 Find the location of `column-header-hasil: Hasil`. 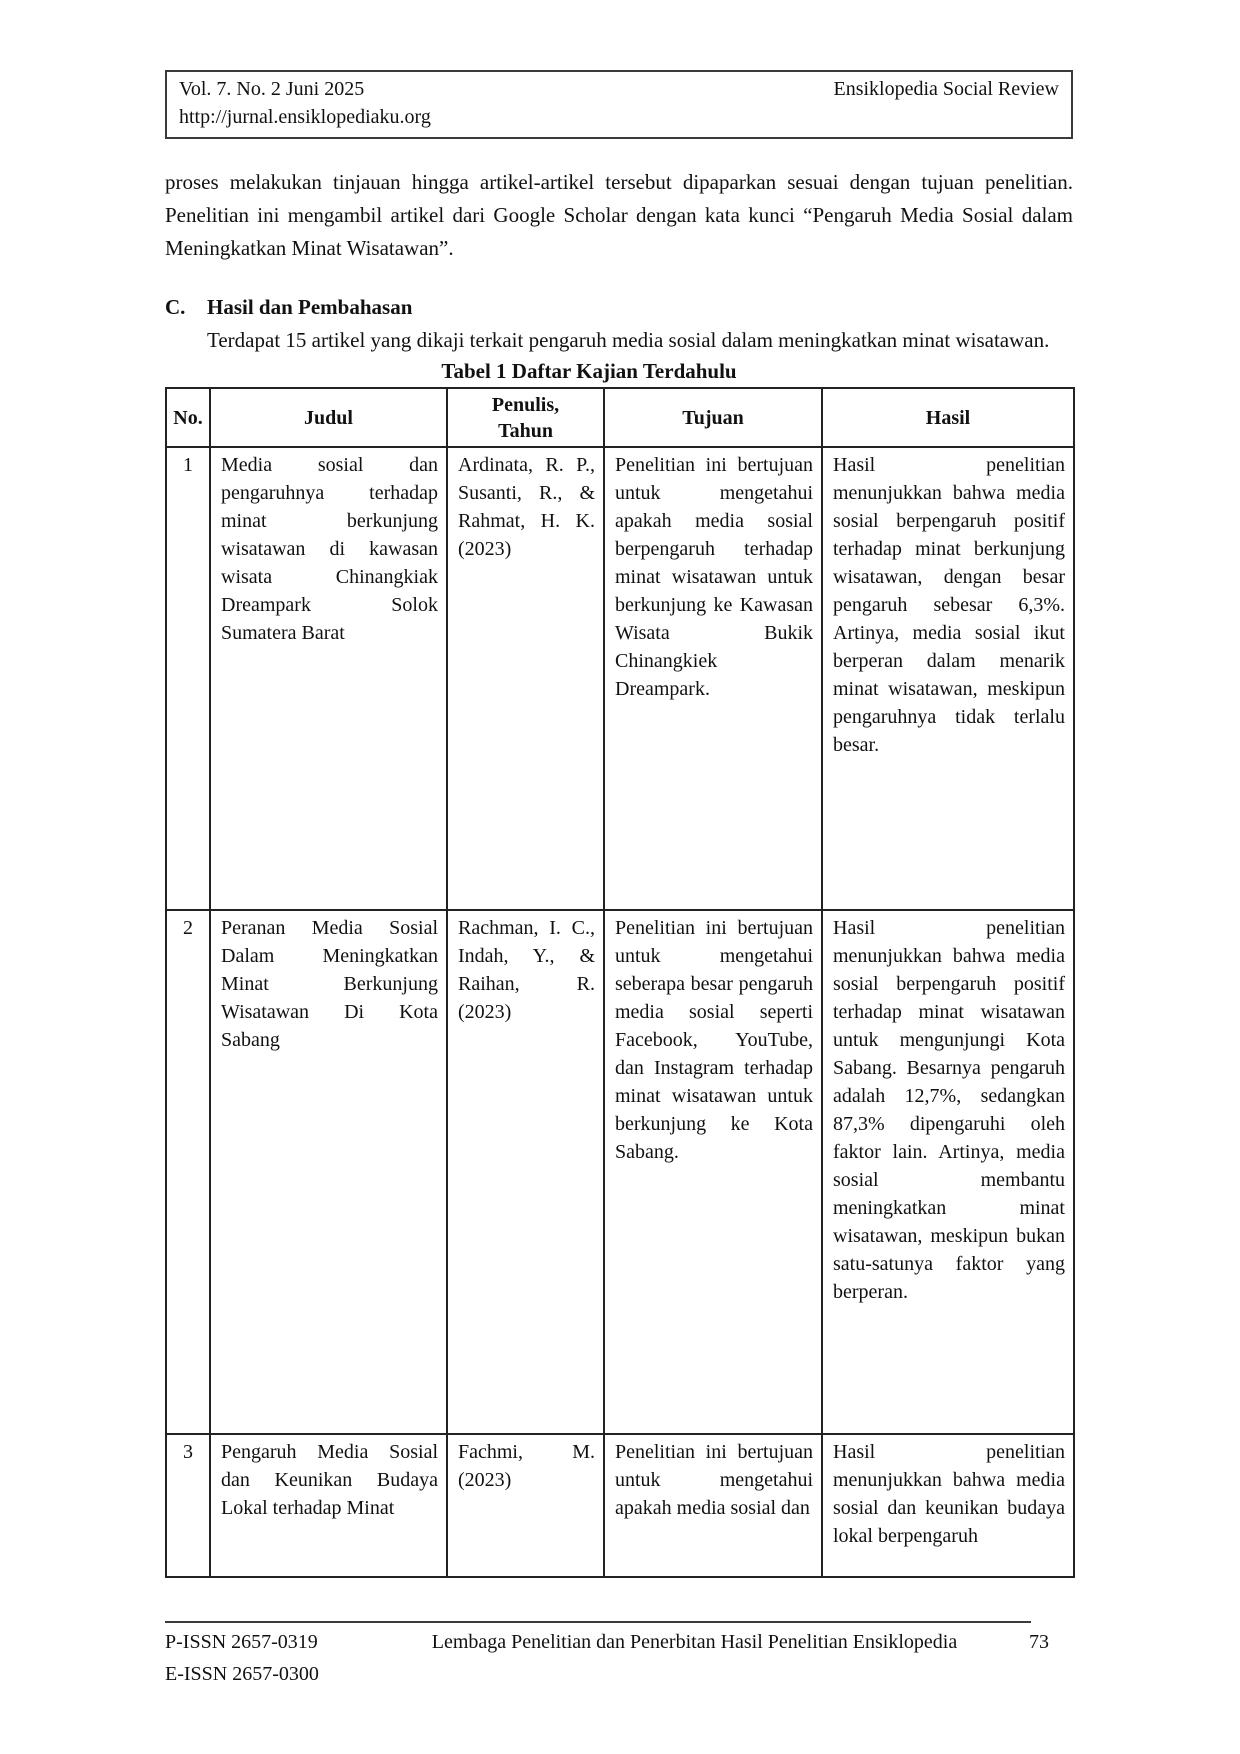

column-header-hasil: Hasil is located at coordinates (948, 417).